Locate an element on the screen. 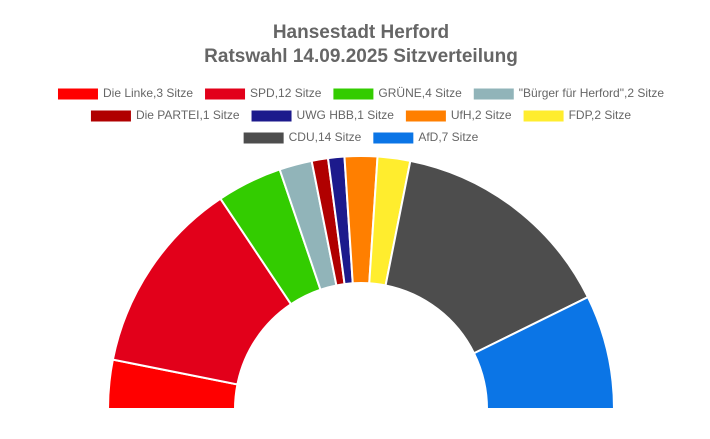  legend-item: "Bürger für Herford",2 Sitze is located at coordinates (569, 93).